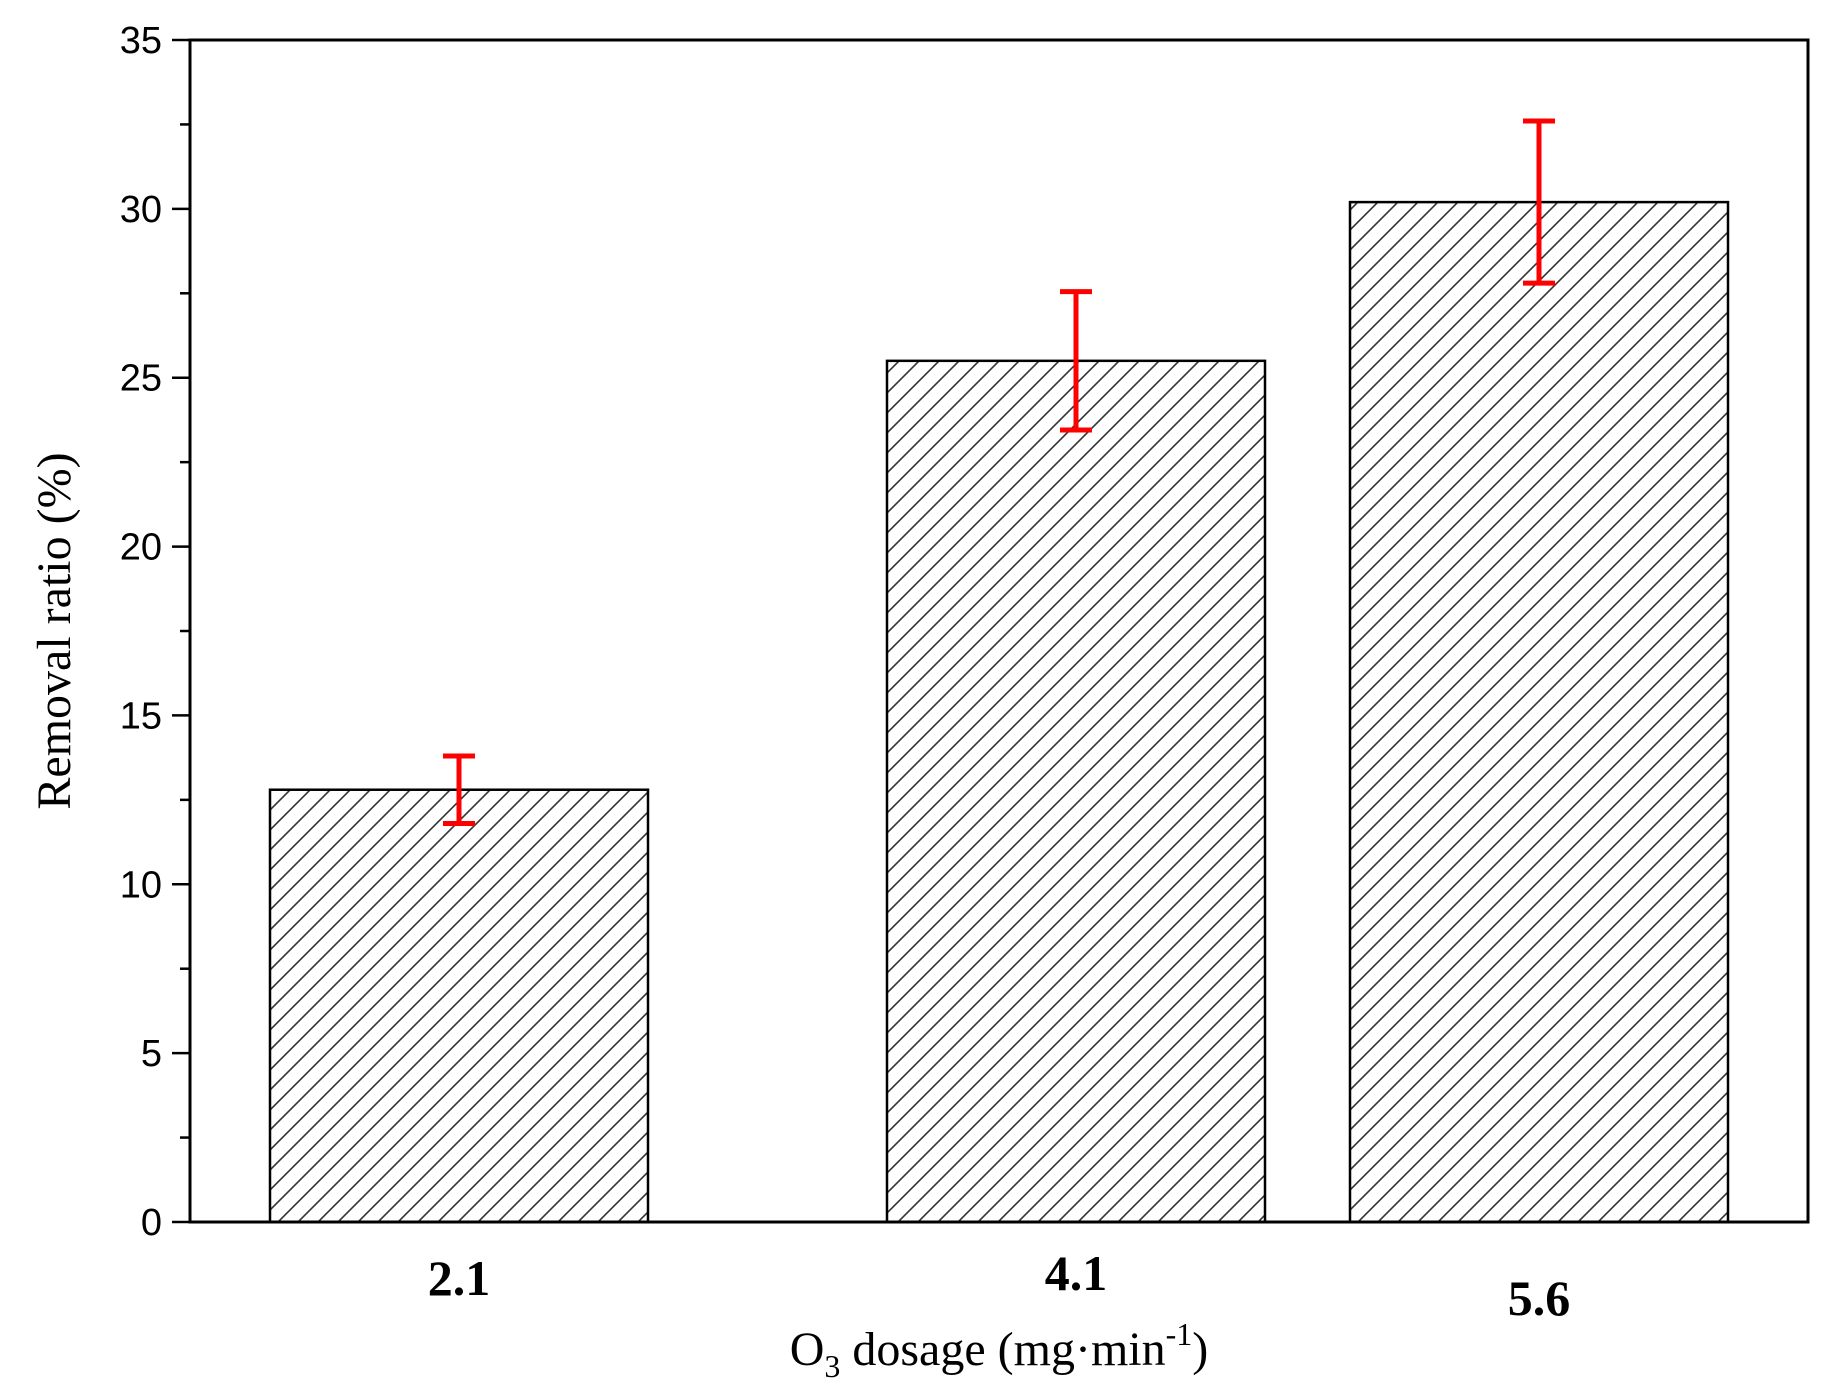 Image resolution: width=1827 pixels, height=1397 pixels. What do you see at coordinates (141, 716) in the screenshot?
I see `y-tick-label-15: 15` at bounding box center [141, 716].